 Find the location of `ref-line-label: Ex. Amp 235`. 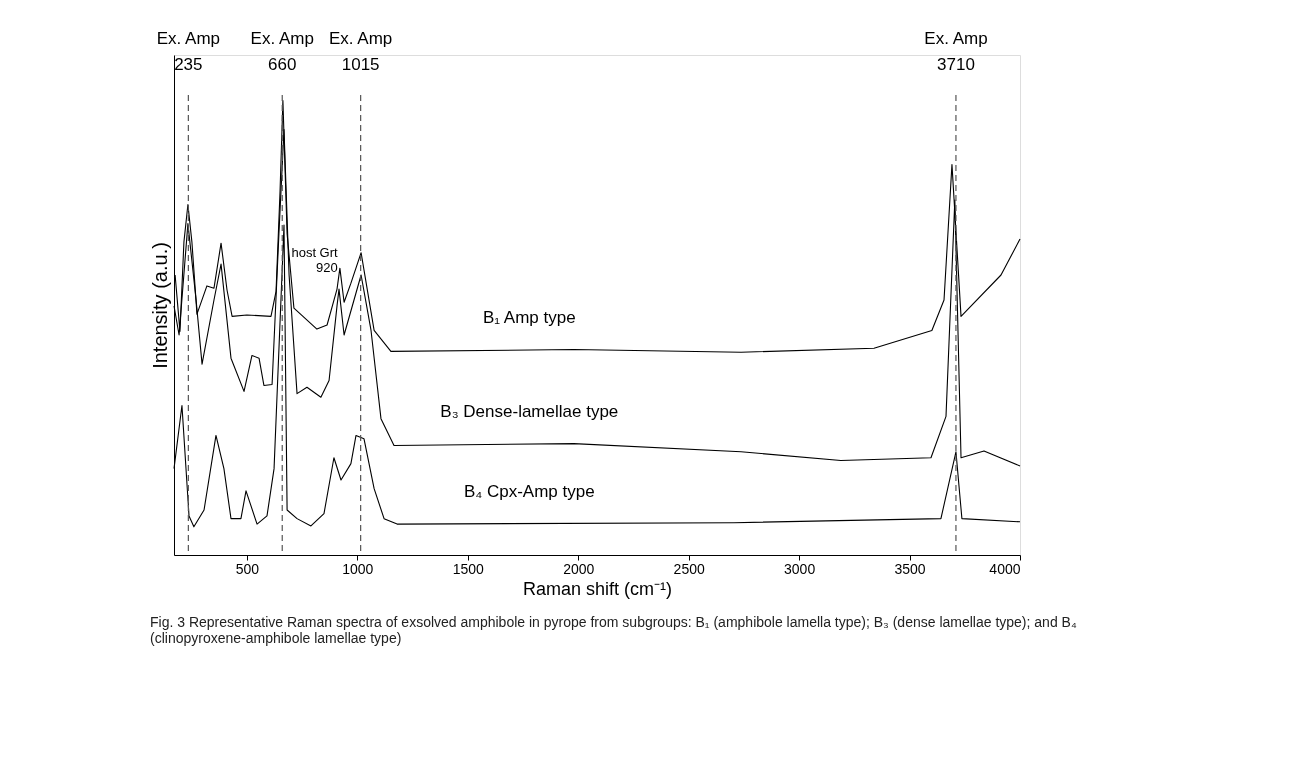

ref-line-label: Ex. Amp 235 is located at coordinates (188, 51).